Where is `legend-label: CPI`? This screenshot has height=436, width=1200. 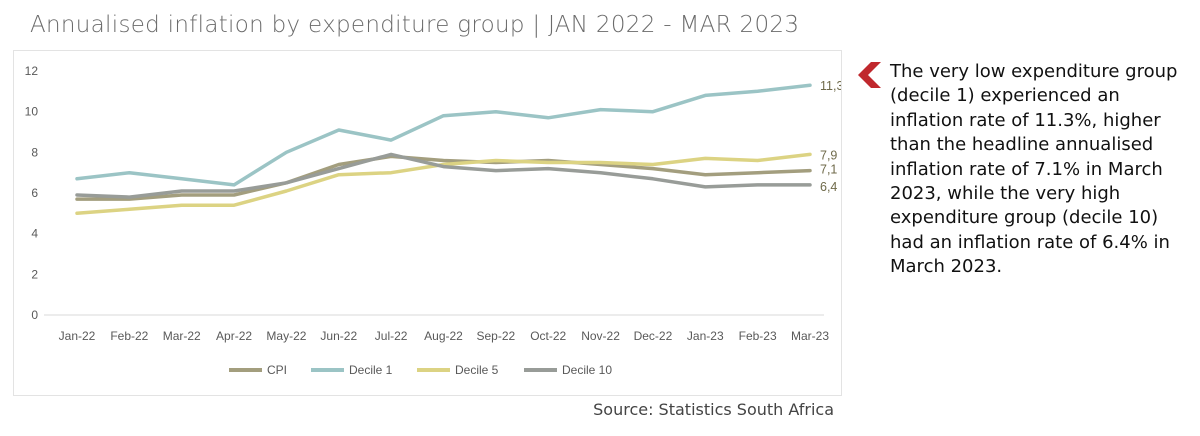 legend-label: CPI is located at coordinates (277, 370).